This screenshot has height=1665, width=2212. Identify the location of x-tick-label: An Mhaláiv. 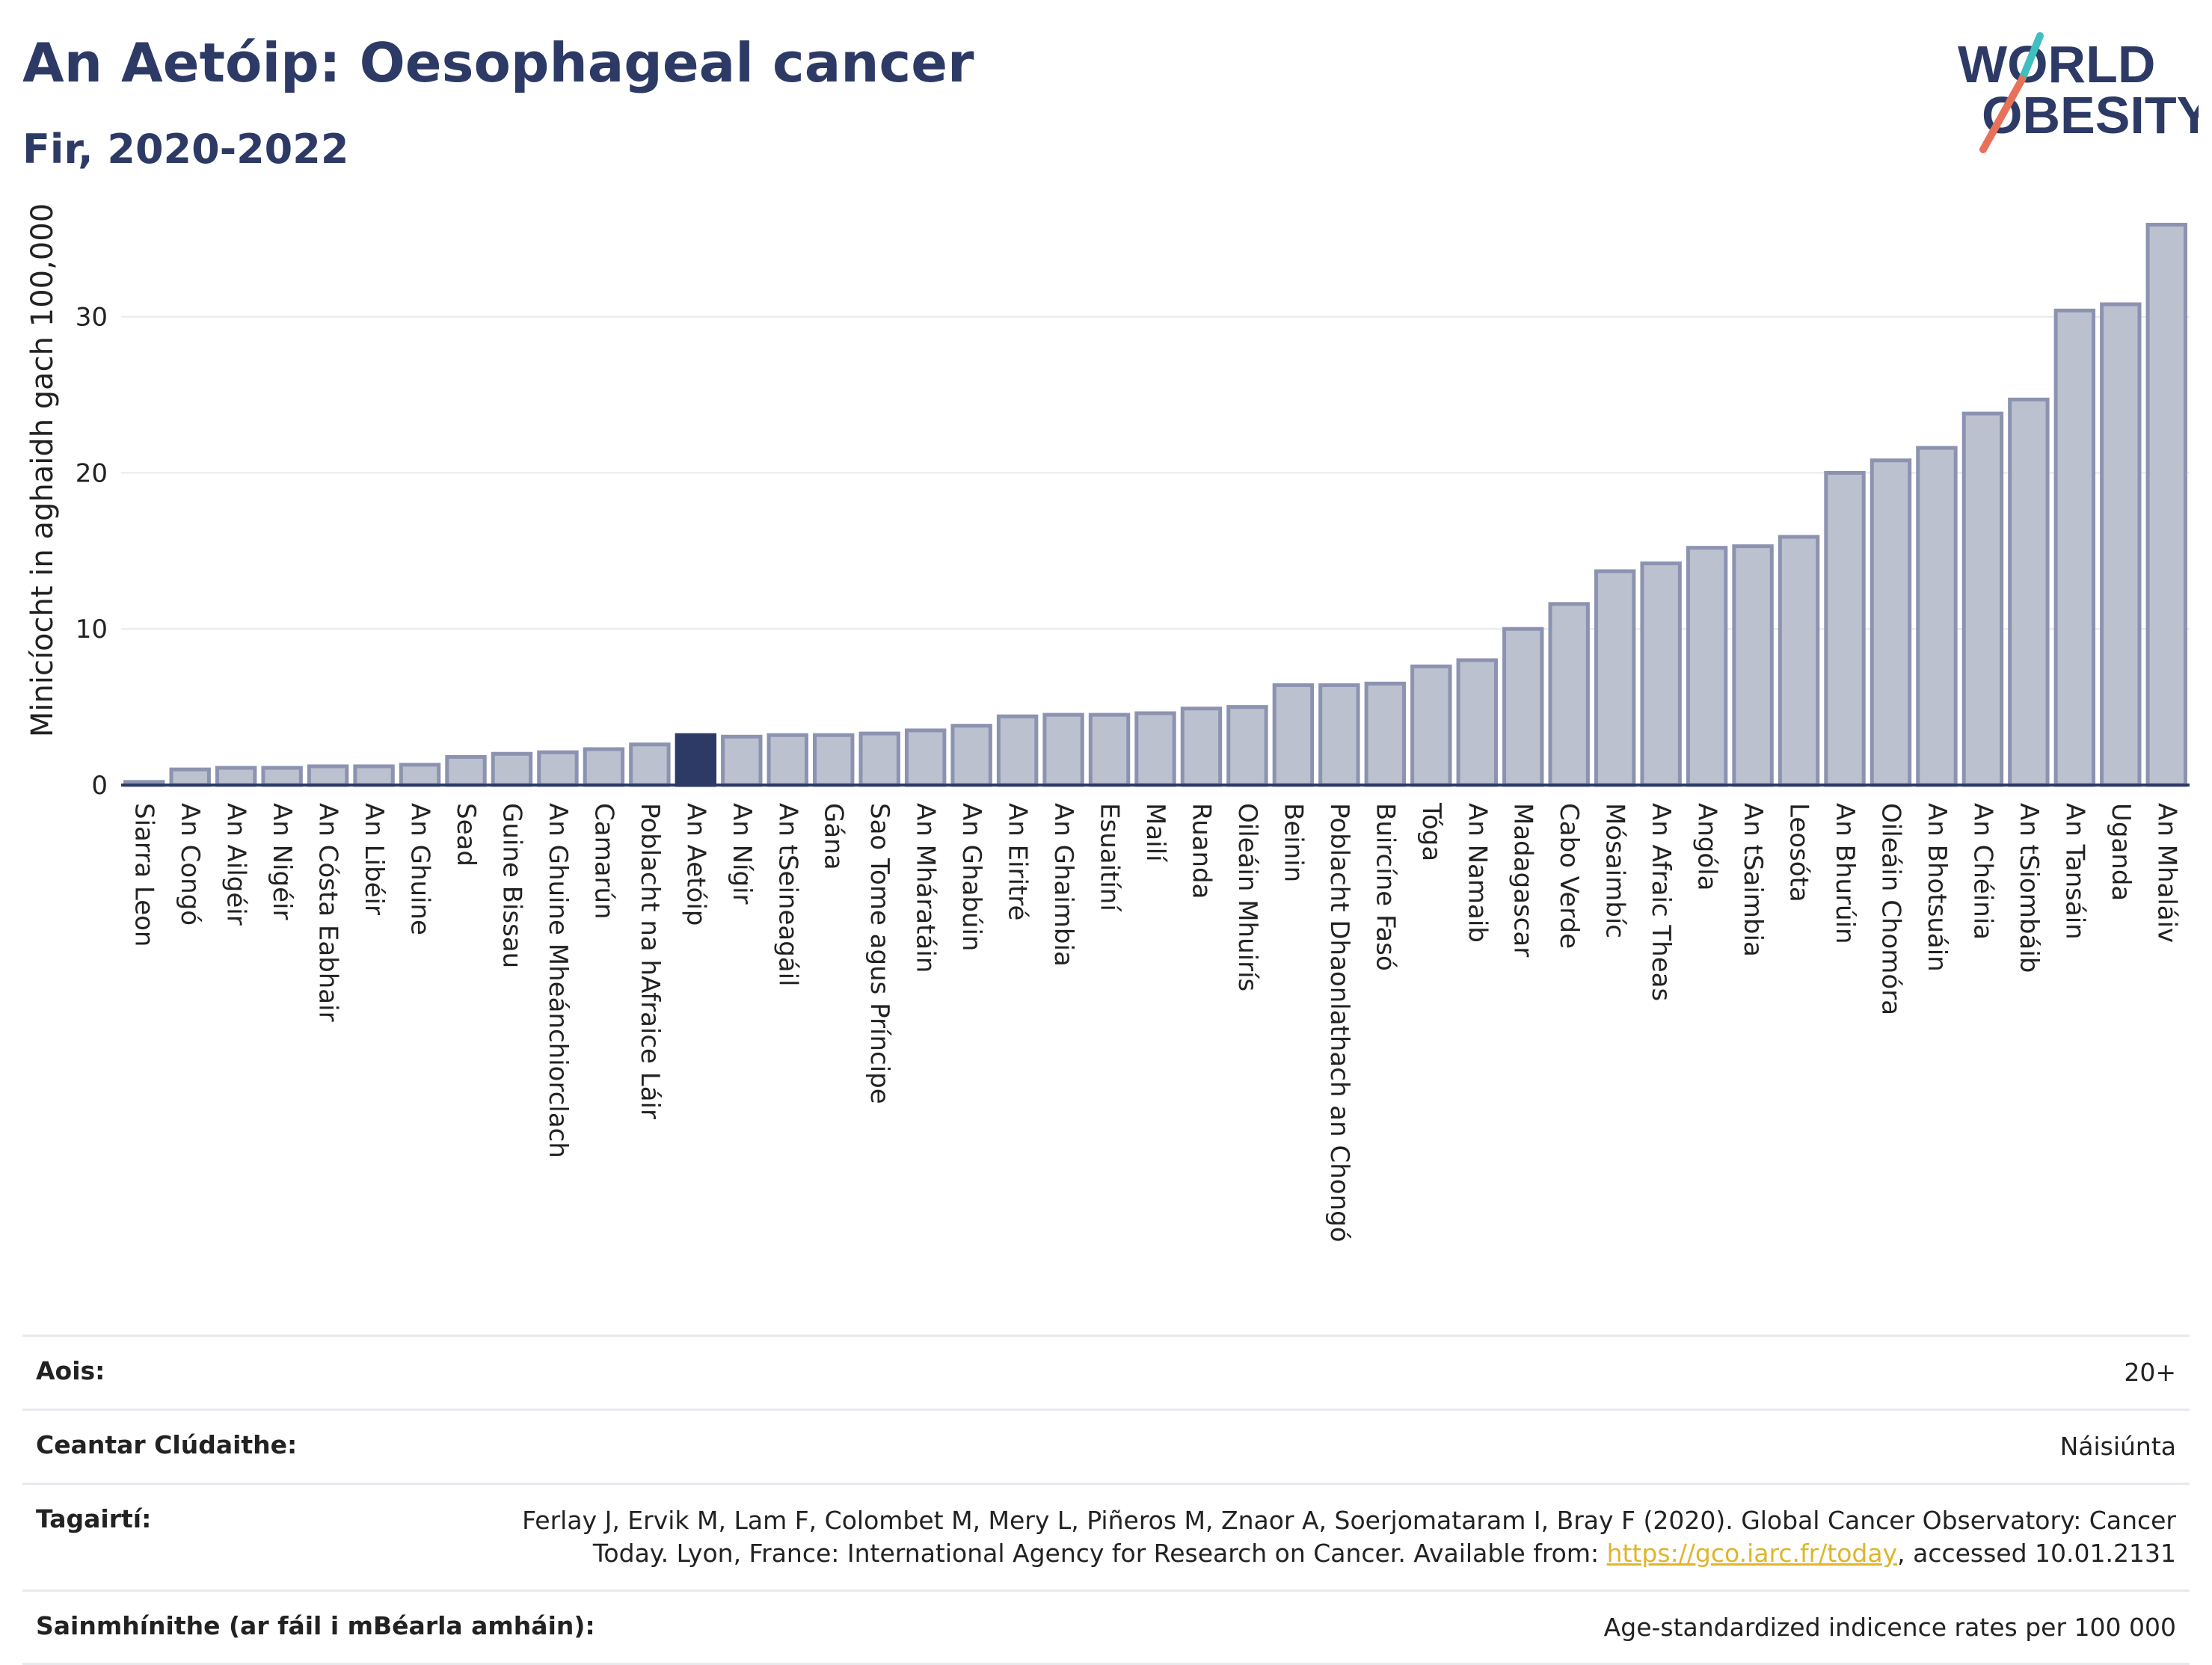
(2166, 873).